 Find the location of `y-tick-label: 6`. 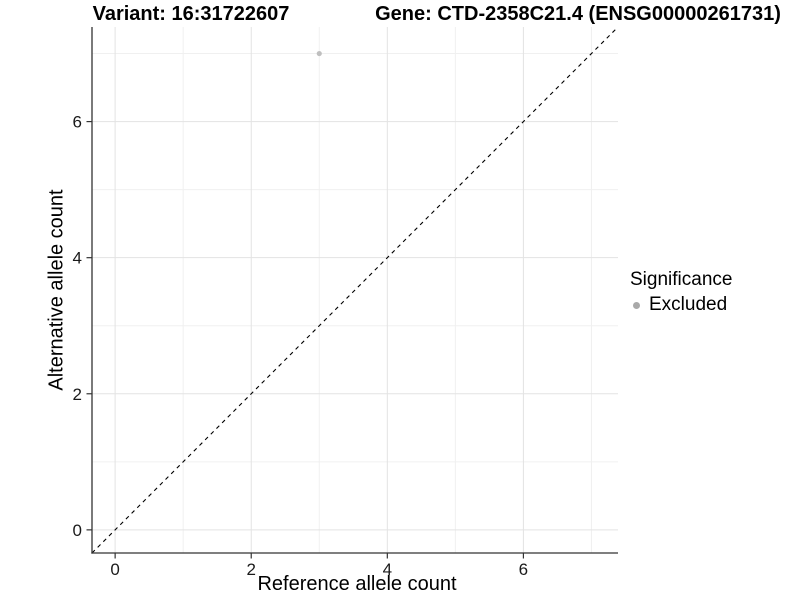

y-tick-label: 6 is located at coordinates (77, 122).